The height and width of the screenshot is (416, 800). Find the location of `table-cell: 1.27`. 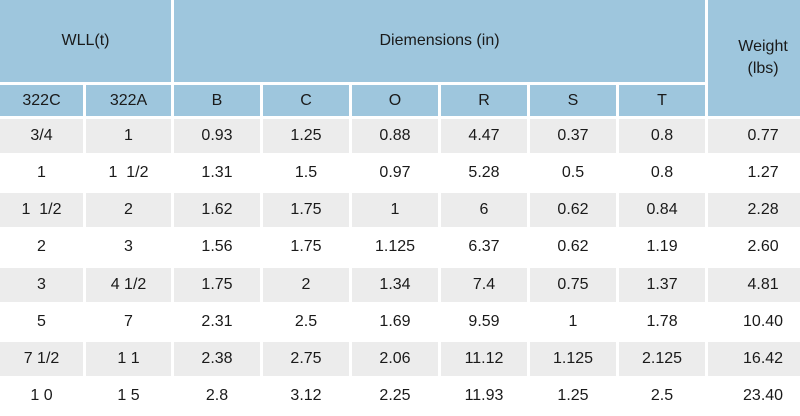

table-cell: 1.27 is located at coordinates (754, 173).